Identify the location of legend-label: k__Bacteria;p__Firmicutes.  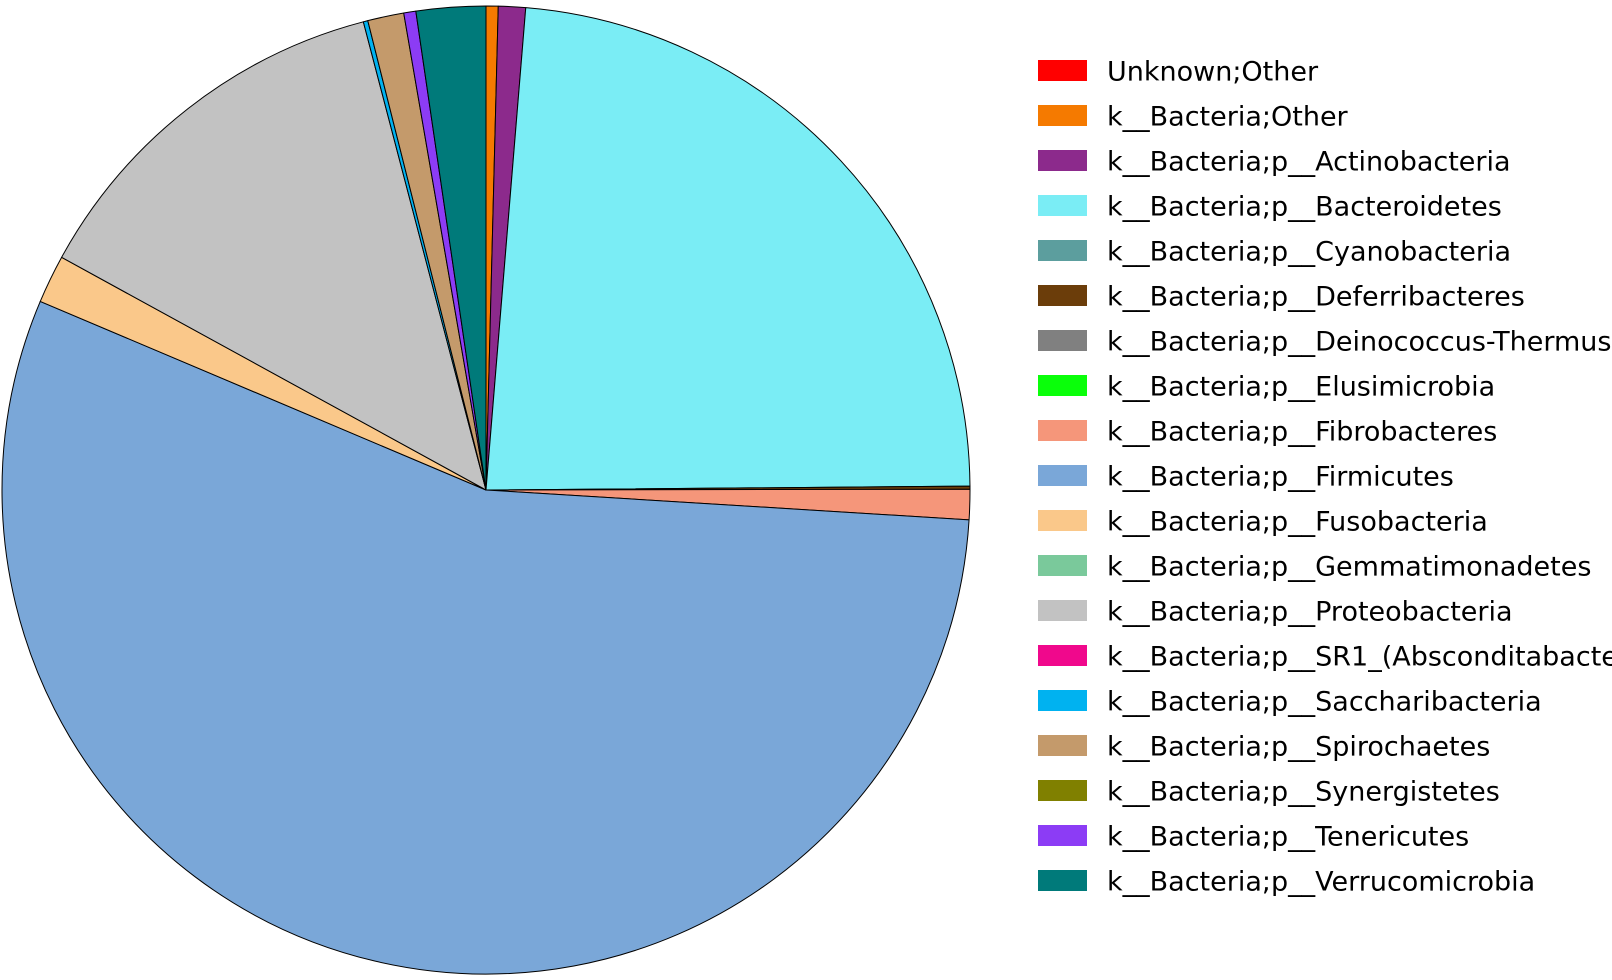
(1280, 477).